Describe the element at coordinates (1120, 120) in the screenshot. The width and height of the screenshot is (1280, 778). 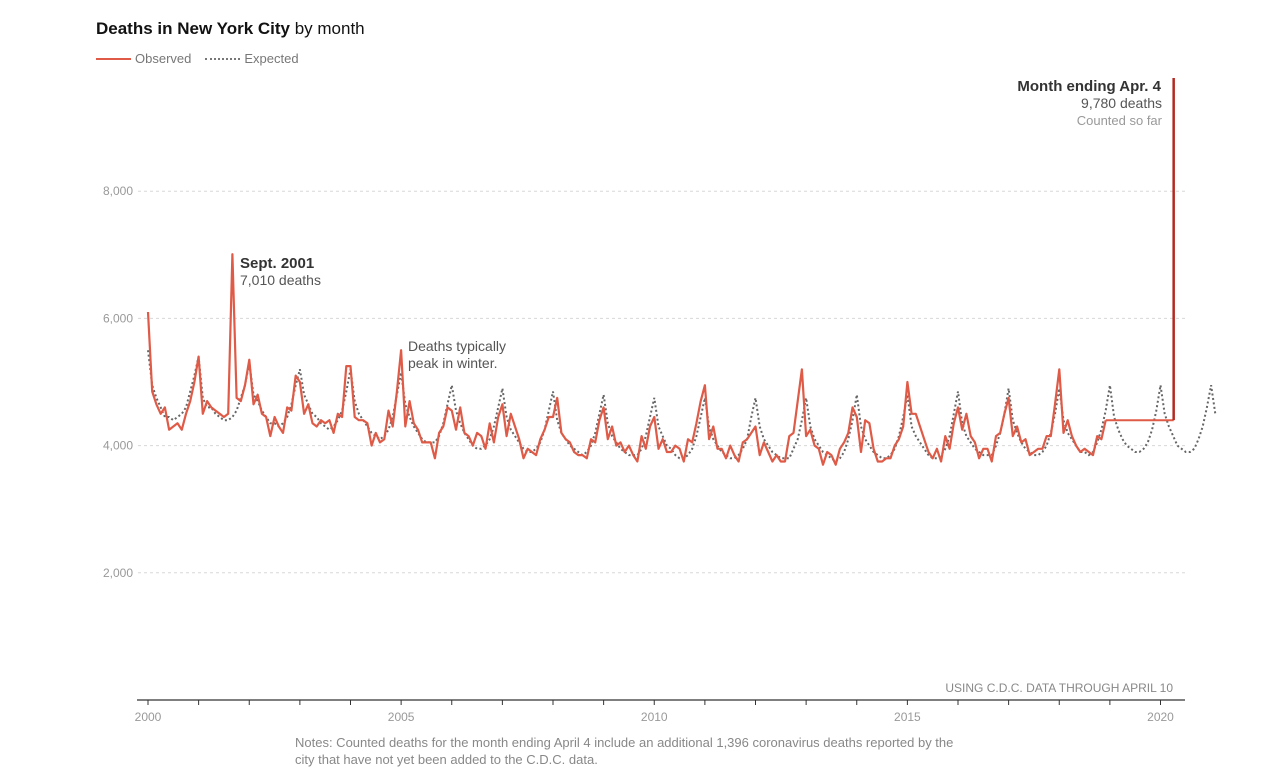
I see `annotation-spike-subtext: Counted so far` at that location.